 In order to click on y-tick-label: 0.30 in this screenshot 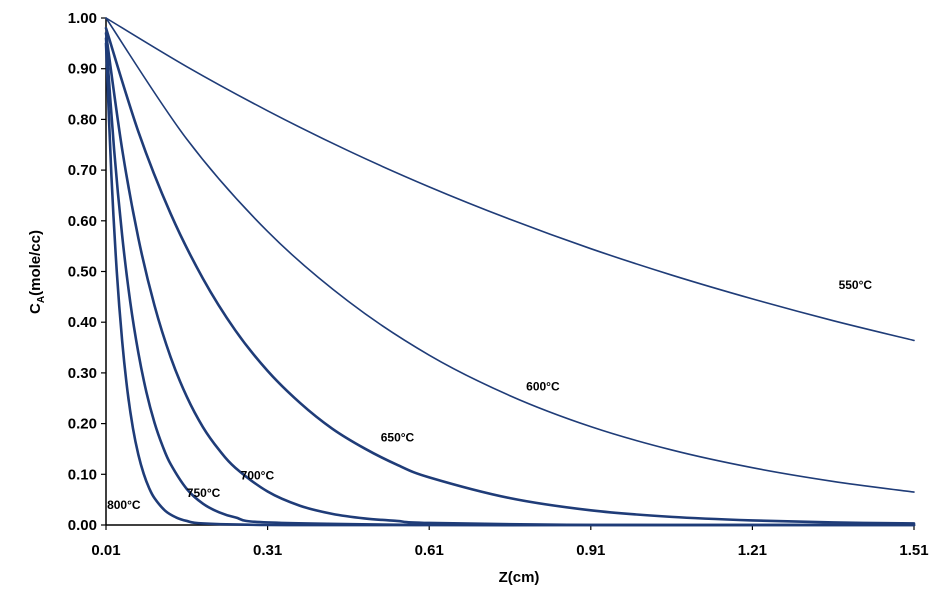, I will do `click(82, 373)`.